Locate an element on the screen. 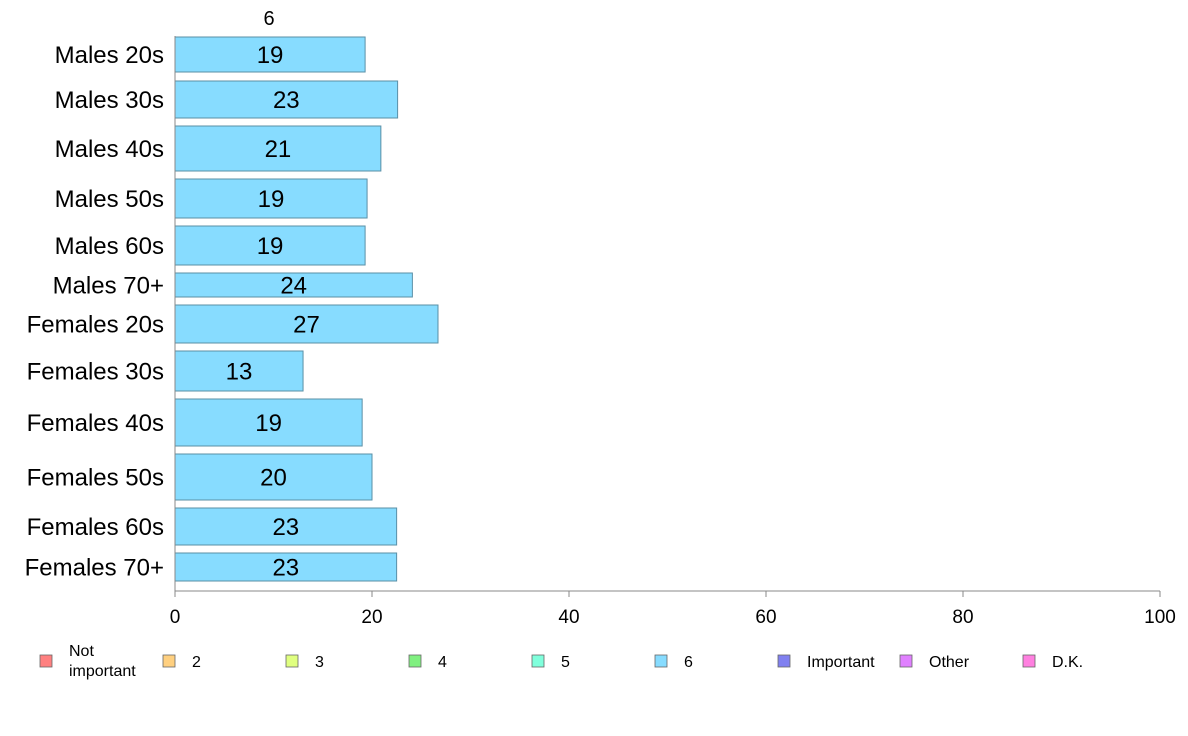  bar-males-40s is located at coordinates (278, 148).